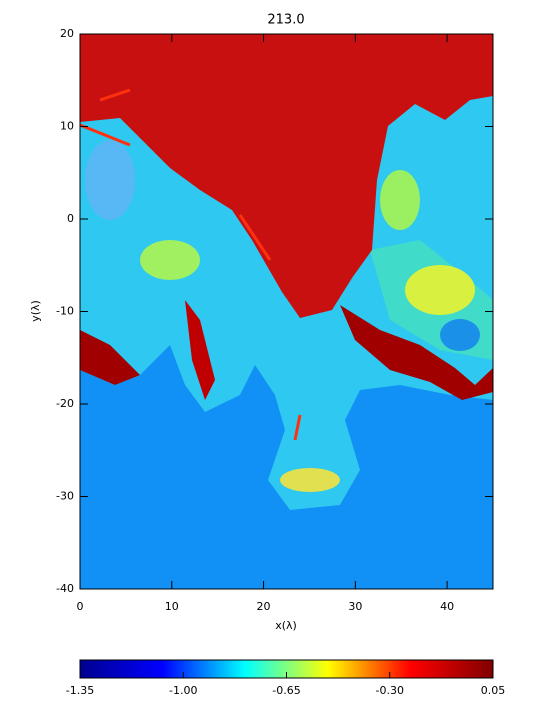  I want to click on y-tick-label: 20, so click(67, 33).